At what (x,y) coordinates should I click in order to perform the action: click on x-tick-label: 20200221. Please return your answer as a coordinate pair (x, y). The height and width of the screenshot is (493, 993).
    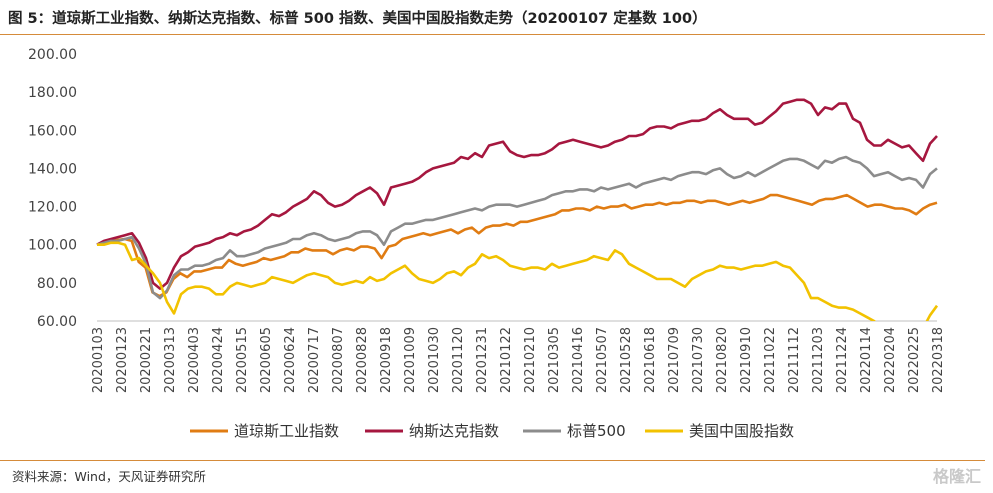
    Looking at the image, I should click on (146, 360).